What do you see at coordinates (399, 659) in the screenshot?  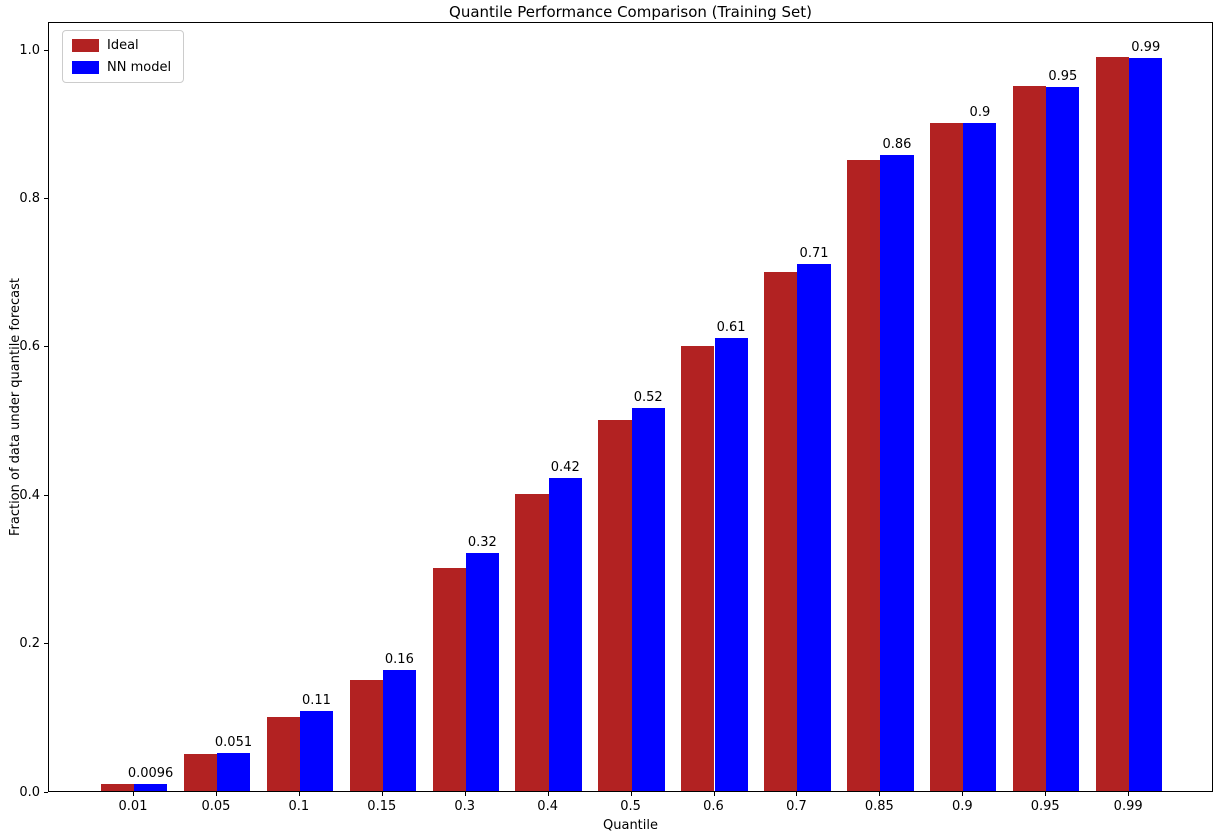 I see `bar-value-label: 0.16` at bounding box center [399, 659].